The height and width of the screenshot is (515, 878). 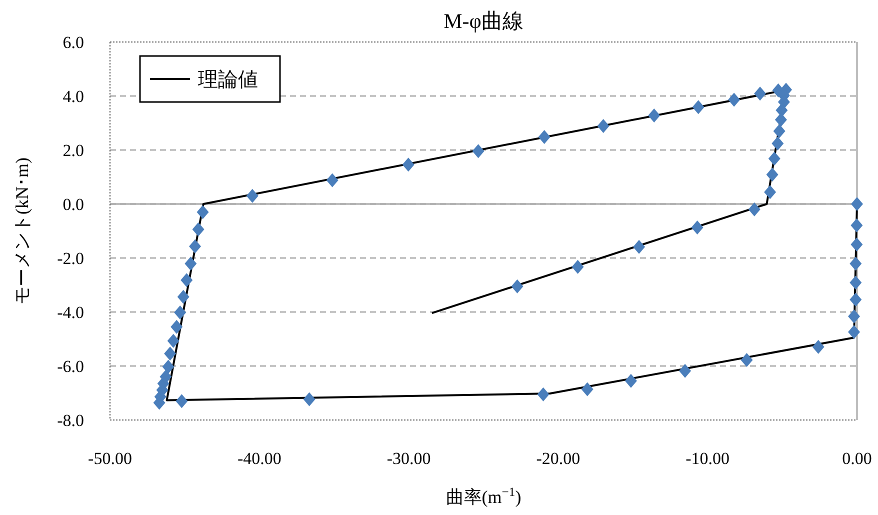 I want to click on x-axis-title: 曲率(m$^{−1}$), so click(x=484, y=496).